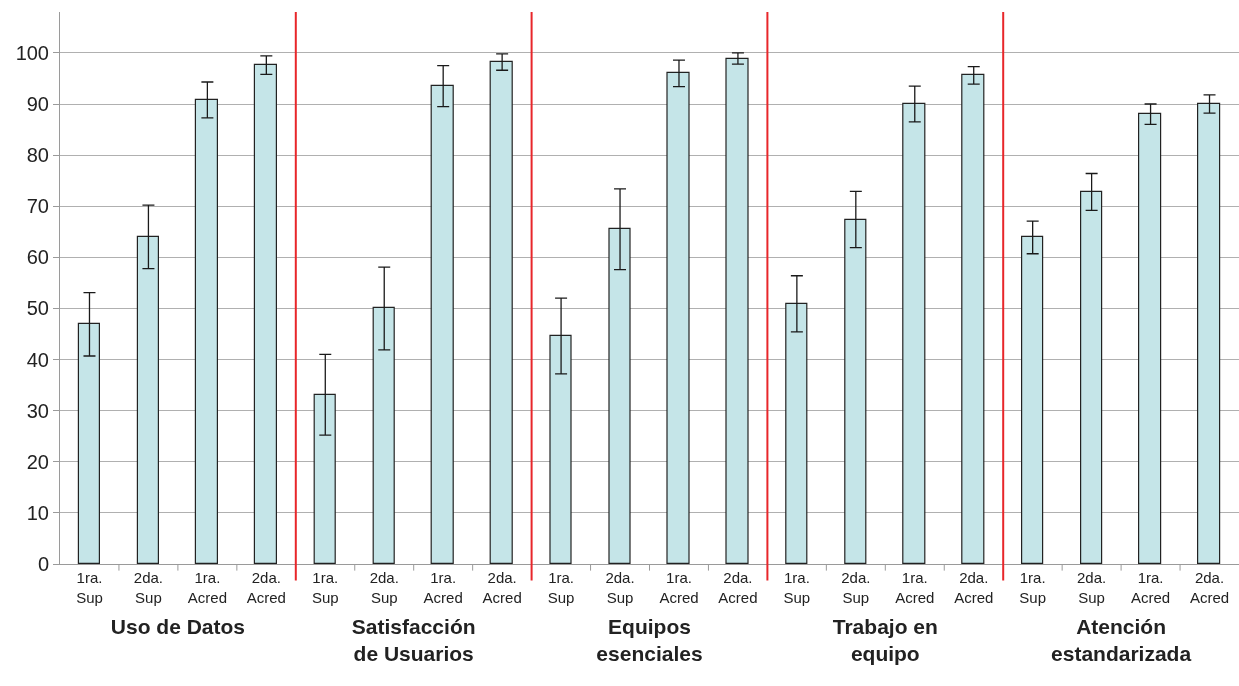  Describe the element at coordinates (885, 639) in the screenshot. I see `x-axis-title: Trabajo en equipo` at that location.